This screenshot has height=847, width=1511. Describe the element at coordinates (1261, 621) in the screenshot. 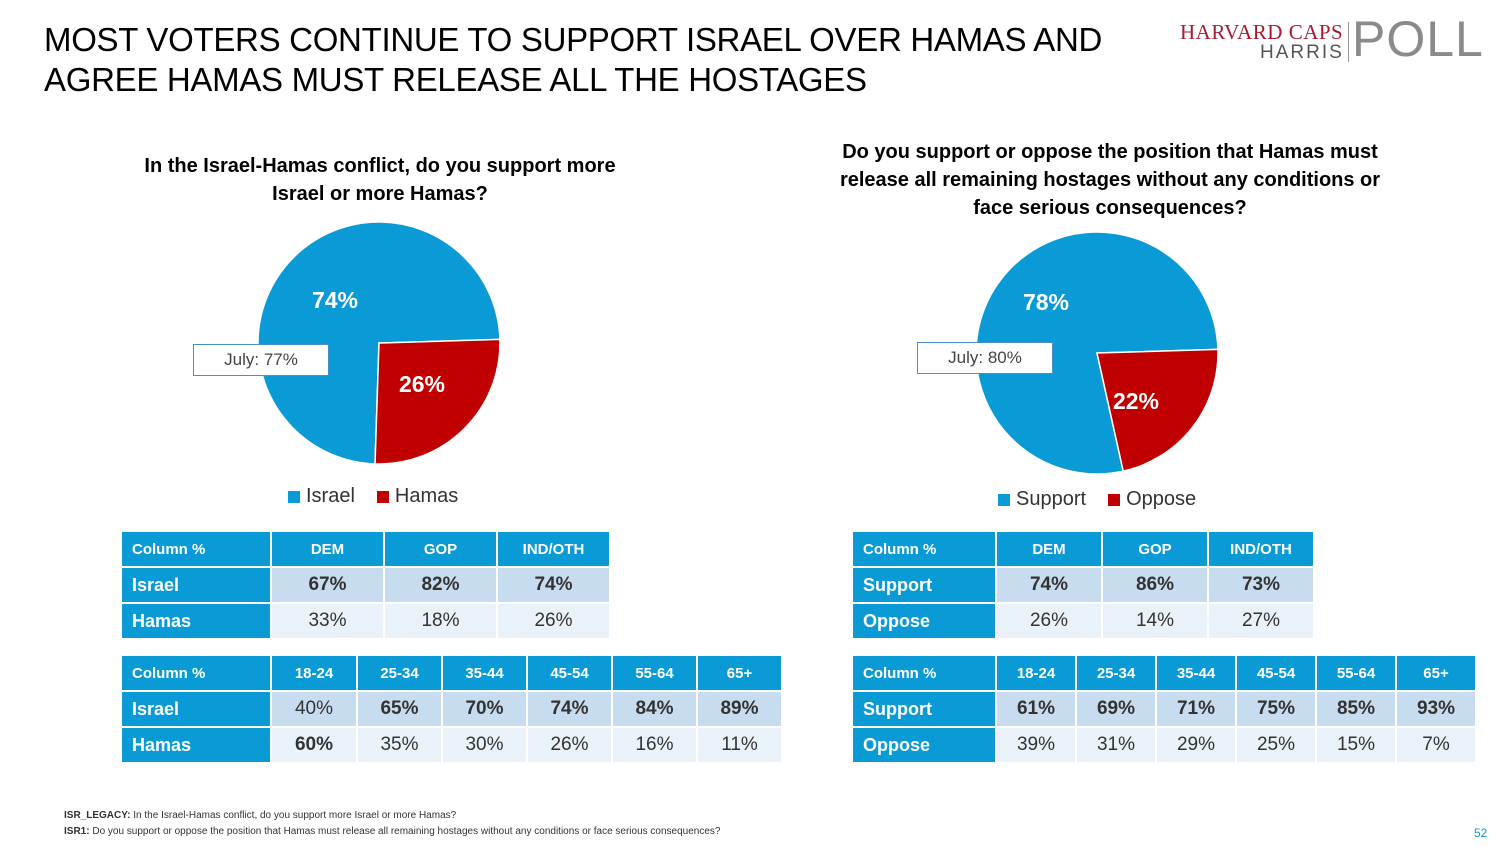

I see `table-cell: 27%` at that location.